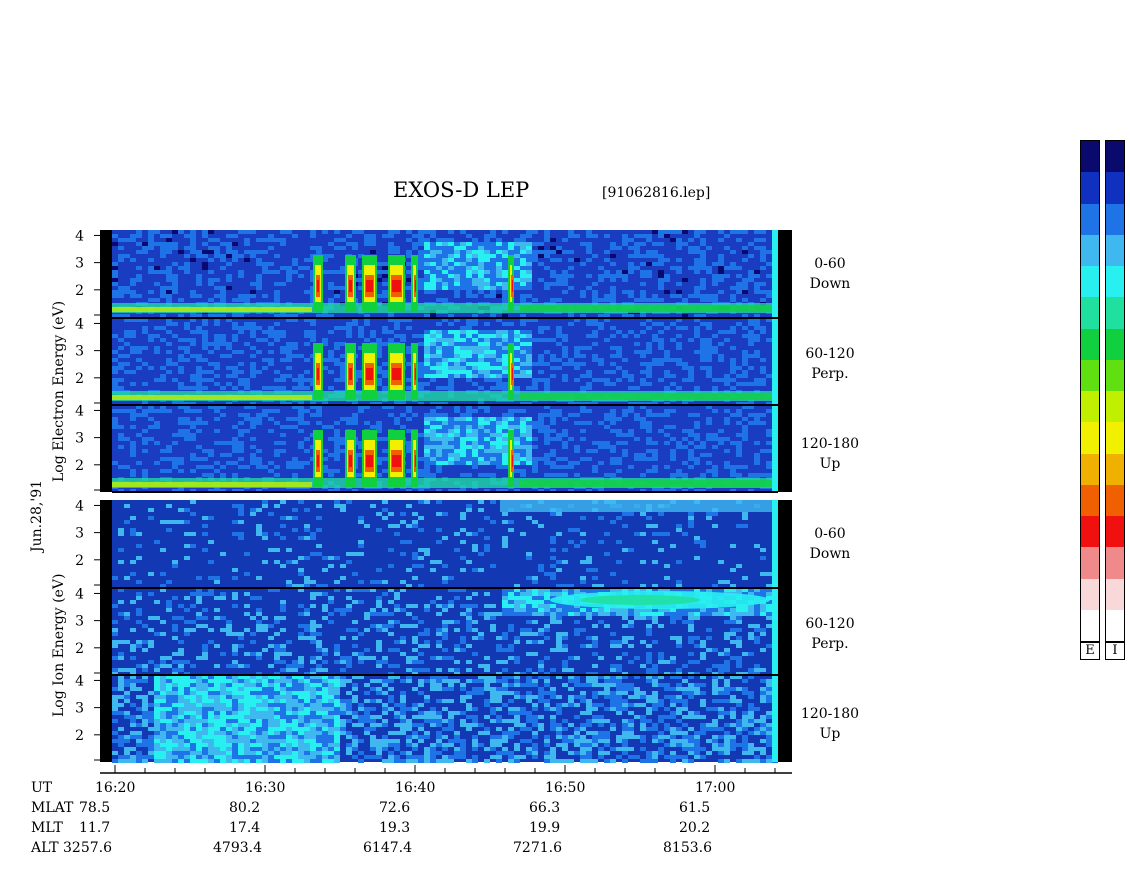 This screenshot has height=875, width=1130. What do you see at coordinates (785, 631) in the screenshot?
I see `frame-right-ion` at bounding box center [785, 631].